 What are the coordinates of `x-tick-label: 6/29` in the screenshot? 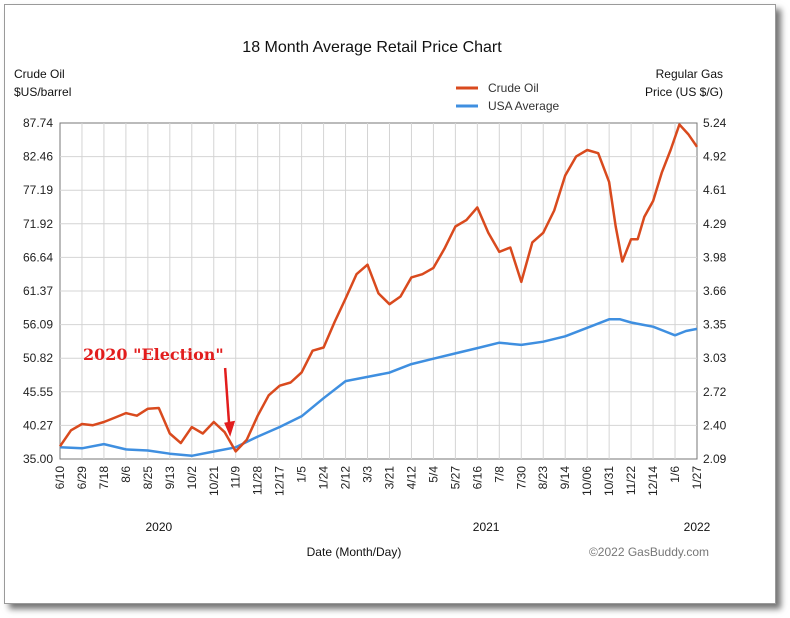 It's located at (82, 478).